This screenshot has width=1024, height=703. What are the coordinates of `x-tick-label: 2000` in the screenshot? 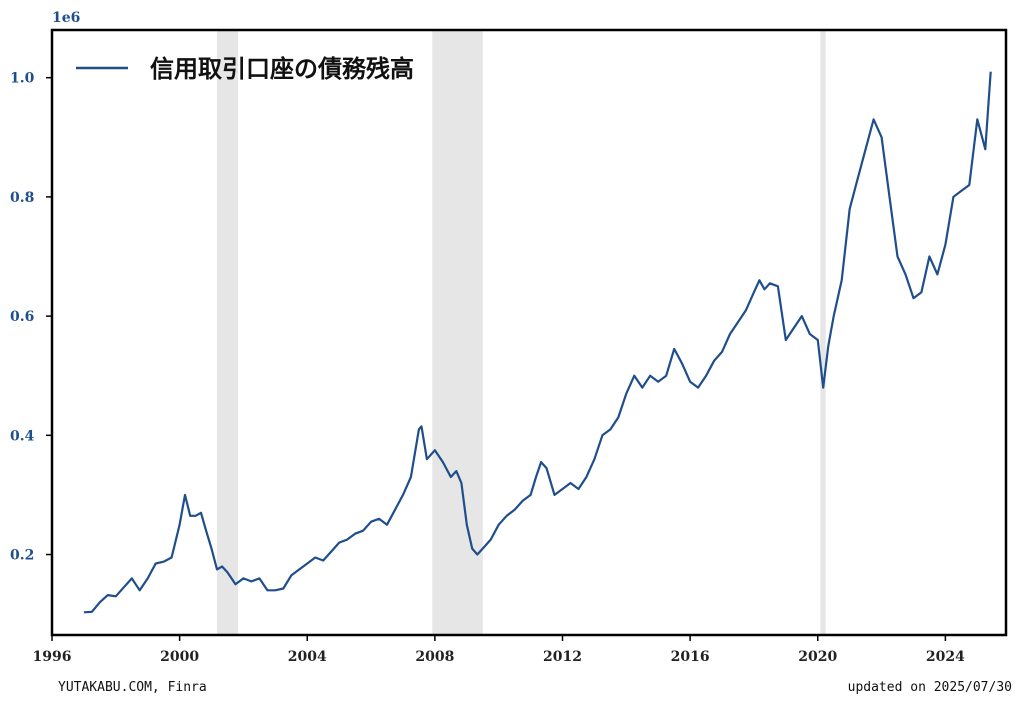 It's located at (179, 657).